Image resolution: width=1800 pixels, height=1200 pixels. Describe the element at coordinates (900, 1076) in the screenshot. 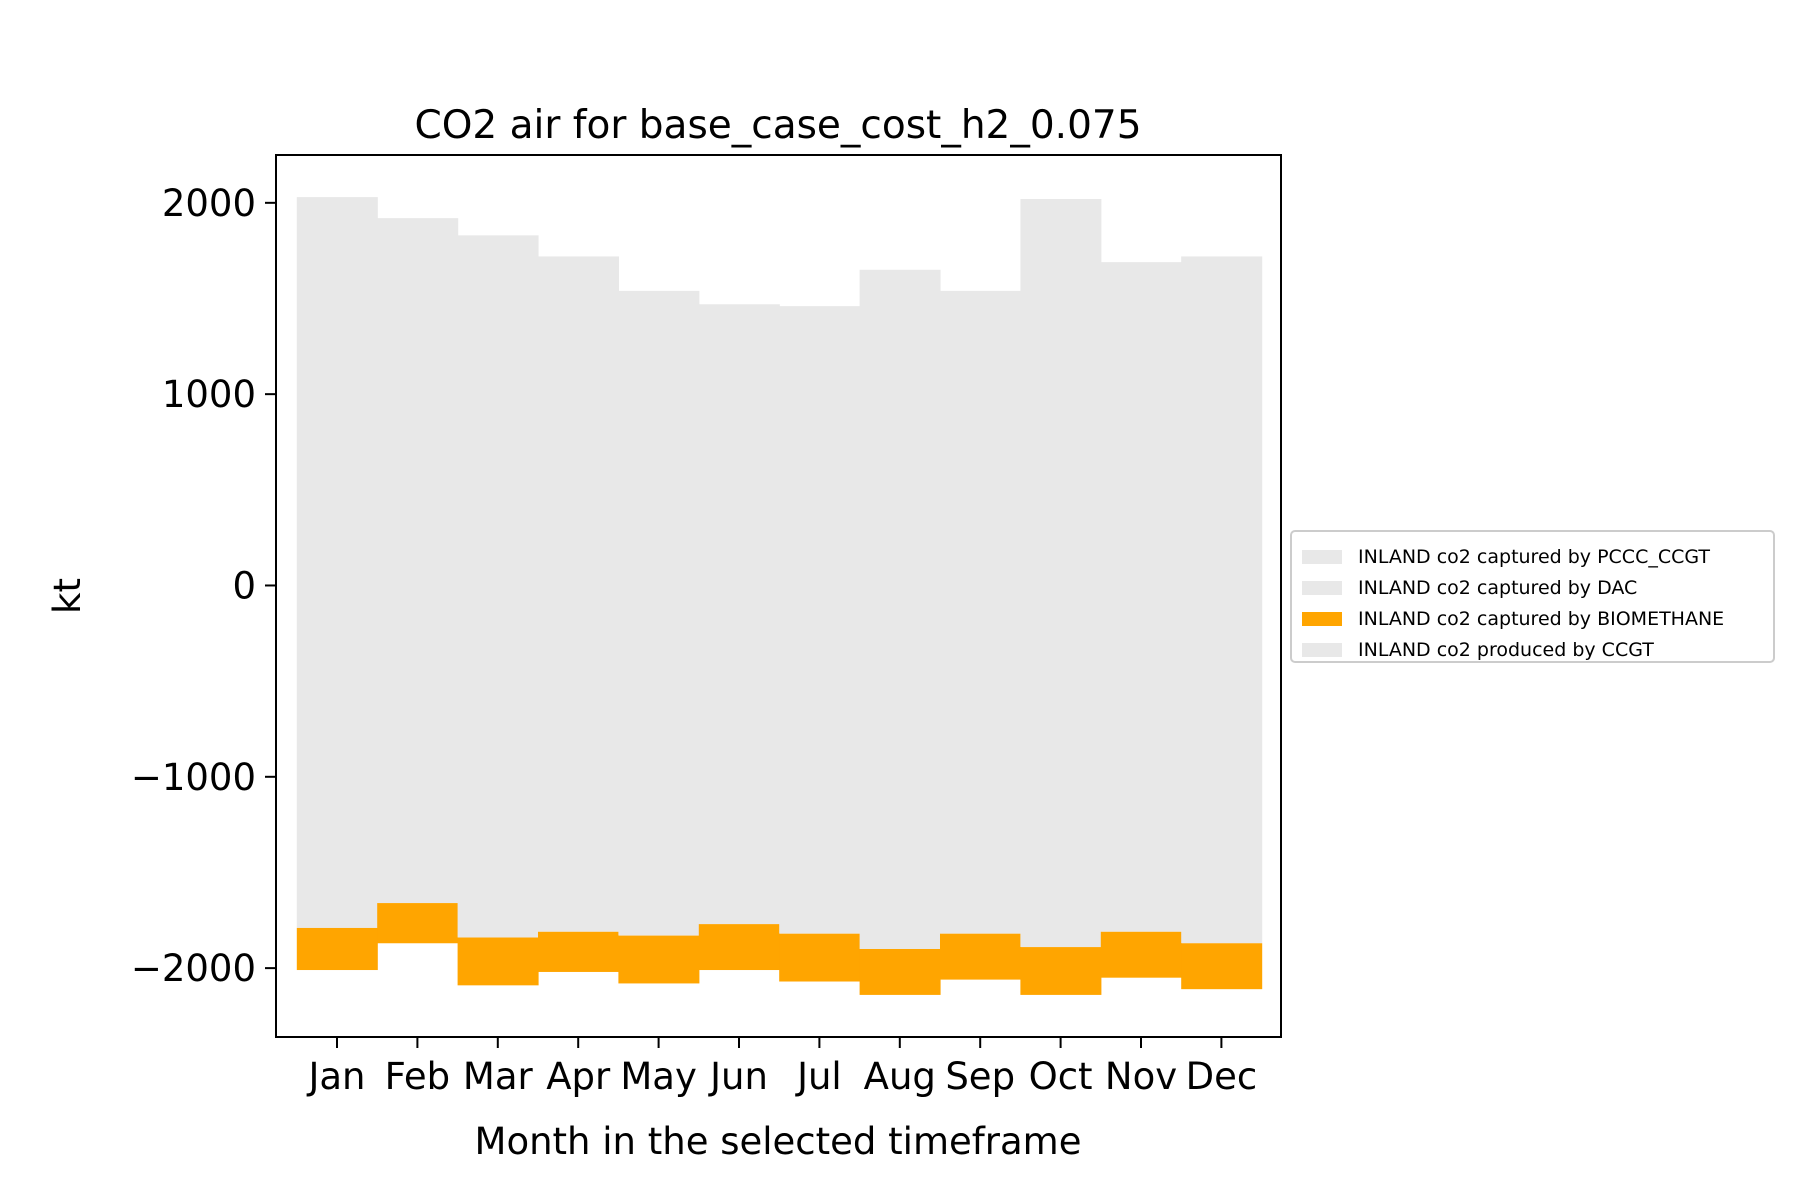

I see `x-tick-label: Aug` at that location.